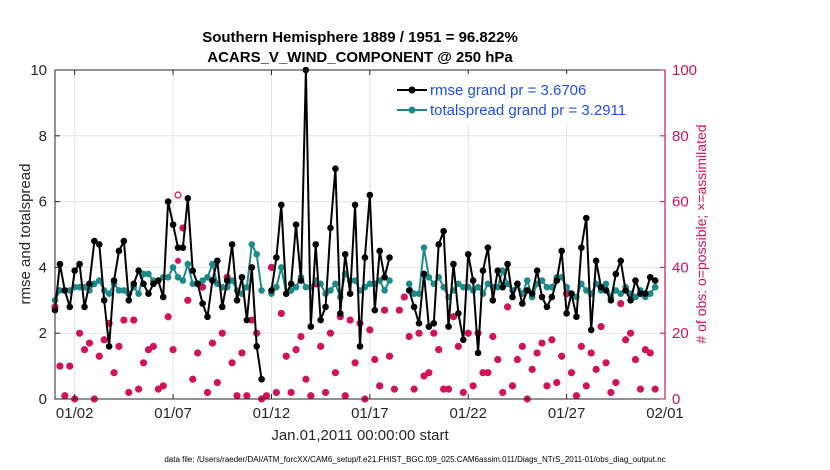 The width and height of the screenshot is (830, 470). I want to click on y-tick-label: 8, so click(43, 136).